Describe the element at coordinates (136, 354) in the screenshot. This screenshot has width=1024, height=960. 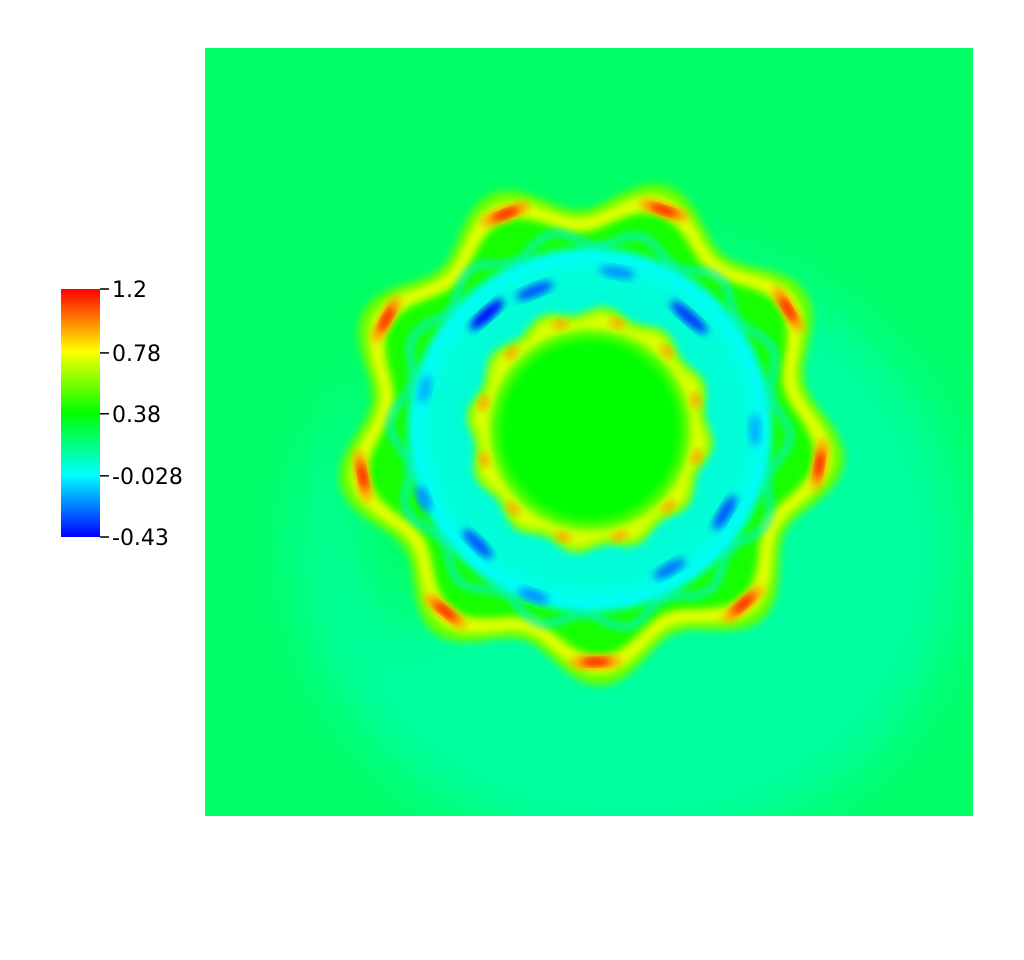
I see `colorbar-tick-label: 0.78` at that location.